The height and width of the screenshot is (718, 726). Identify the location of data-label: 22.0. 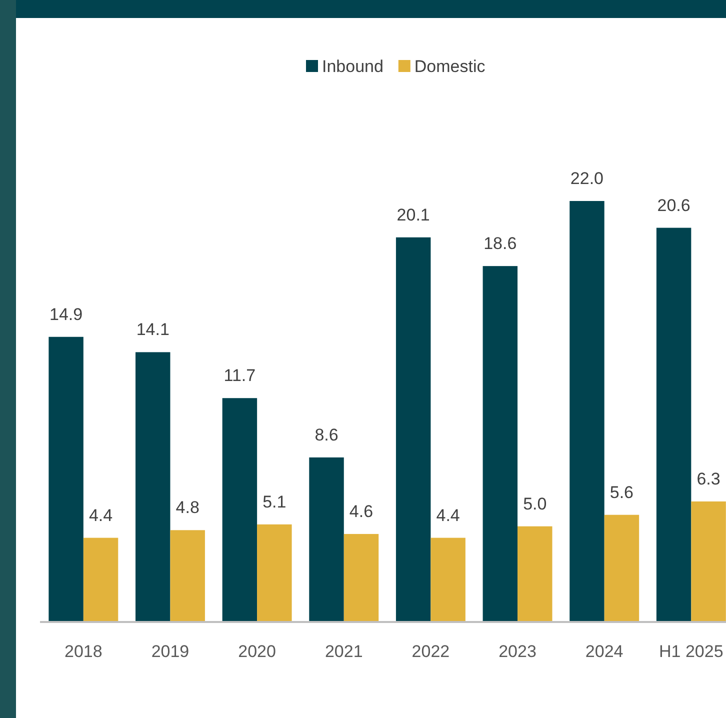
(587, 178).